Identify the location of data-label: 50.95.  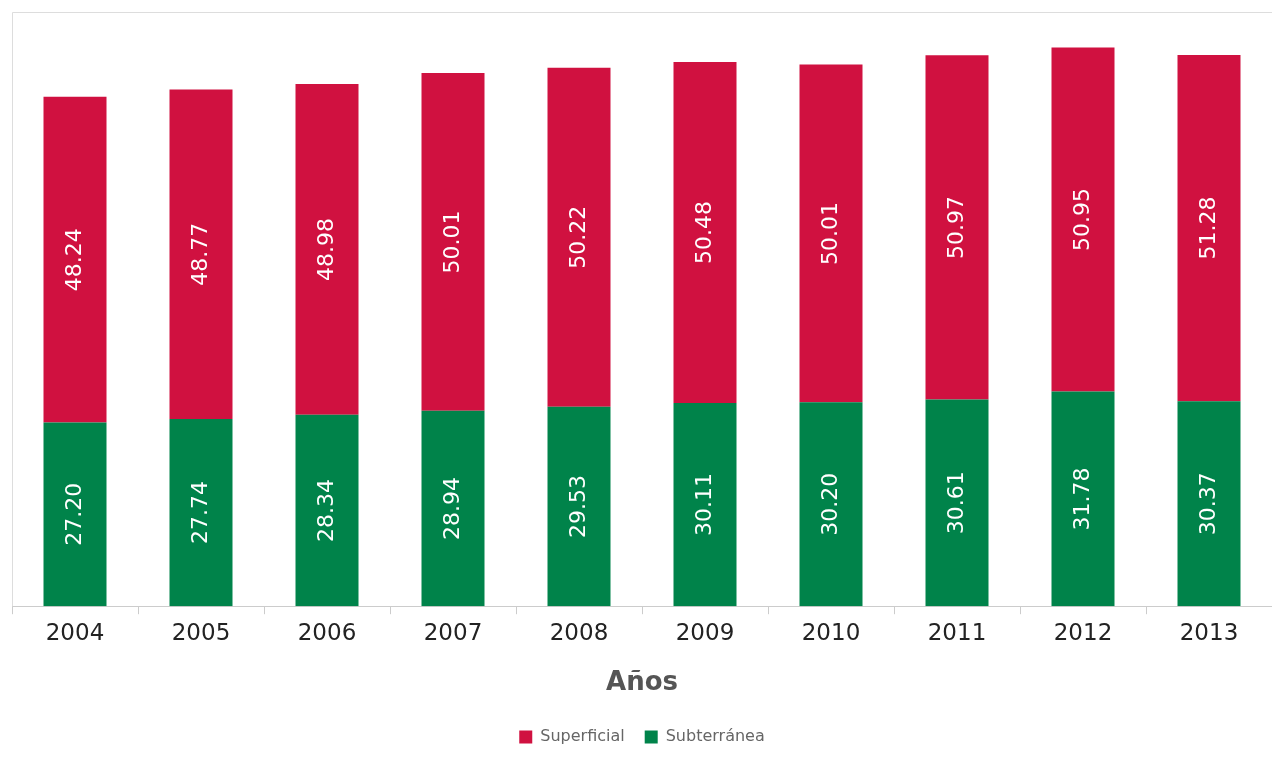
(1081, 220).